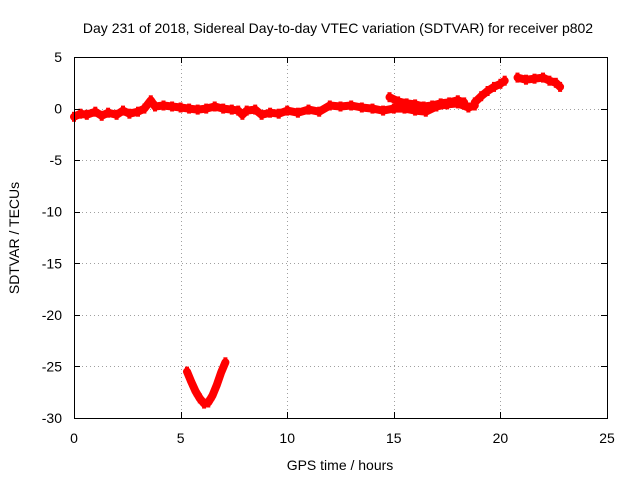 The image size is (640, 480). I want to click on y-tick-label: -30, so click(52, 418).